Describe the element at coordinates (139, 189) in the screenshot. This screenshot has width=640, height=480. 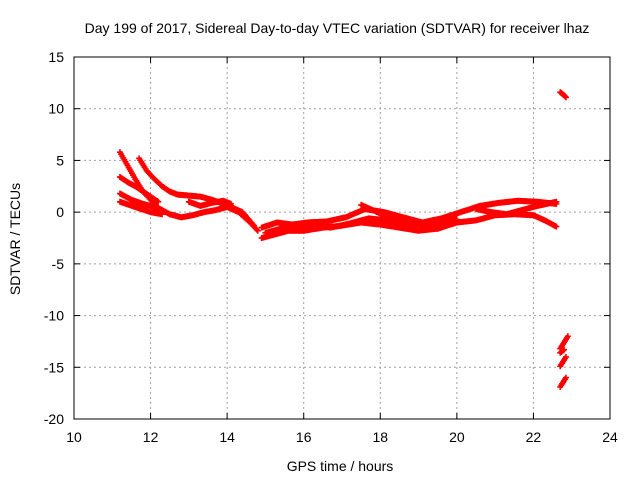
I see `series-track-c` at that location.